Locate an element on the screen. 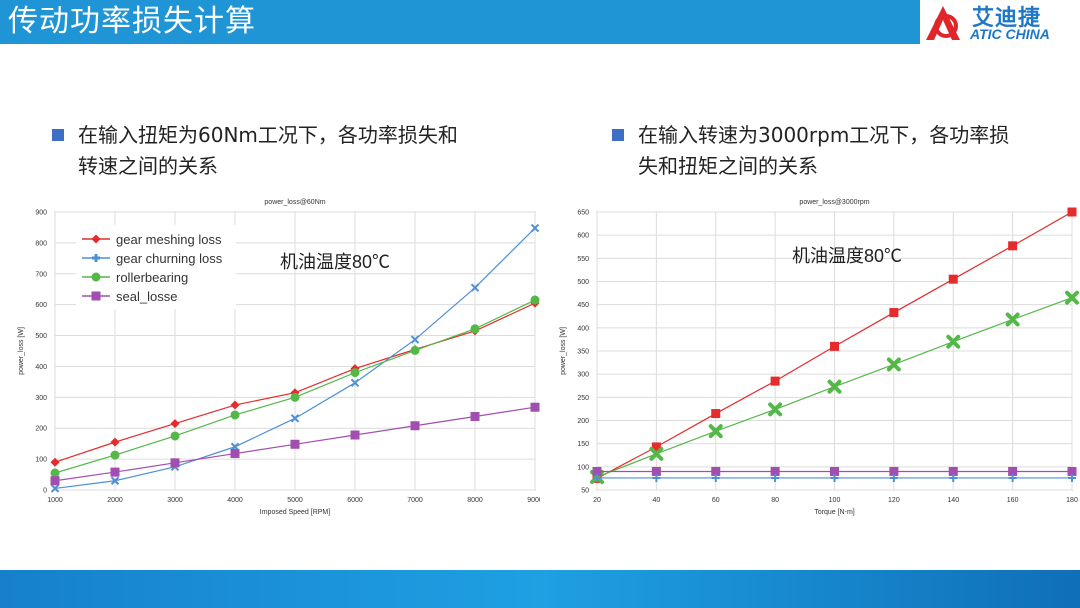 The height and width of the screenshot is (608, 1080). x-tick-label: 100 is located at coordinates (835, 500).